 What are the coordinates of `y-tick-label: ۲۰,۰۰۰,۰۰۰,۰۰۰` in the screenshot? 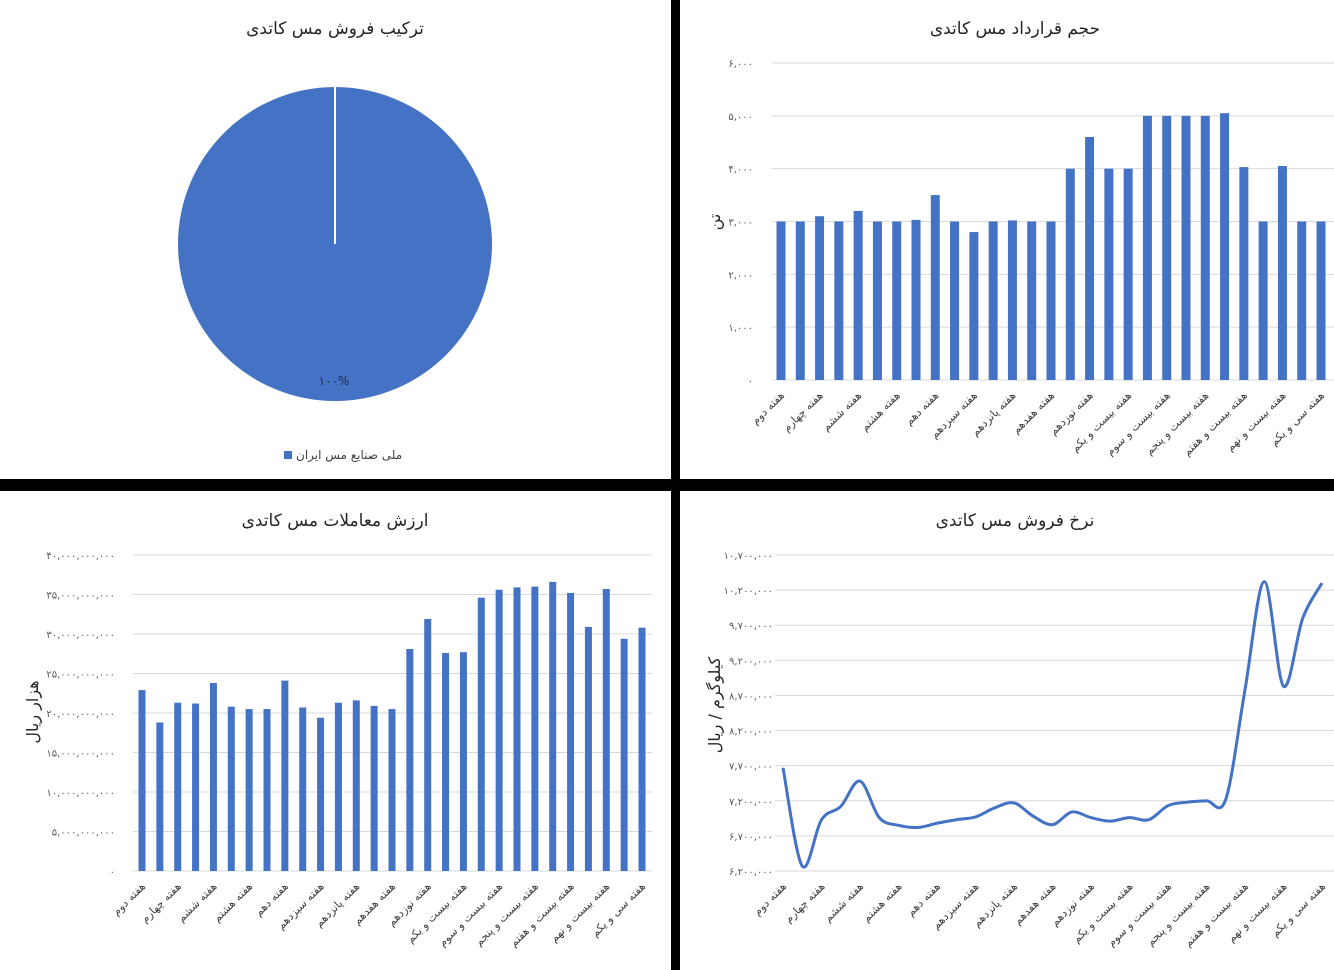 It's located at (80, 714).